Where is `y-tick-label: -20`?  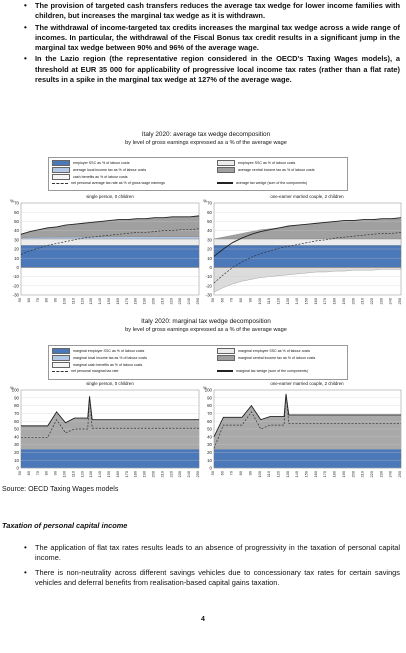
y-tick-label: -20 is located at coordinates (209, 285).